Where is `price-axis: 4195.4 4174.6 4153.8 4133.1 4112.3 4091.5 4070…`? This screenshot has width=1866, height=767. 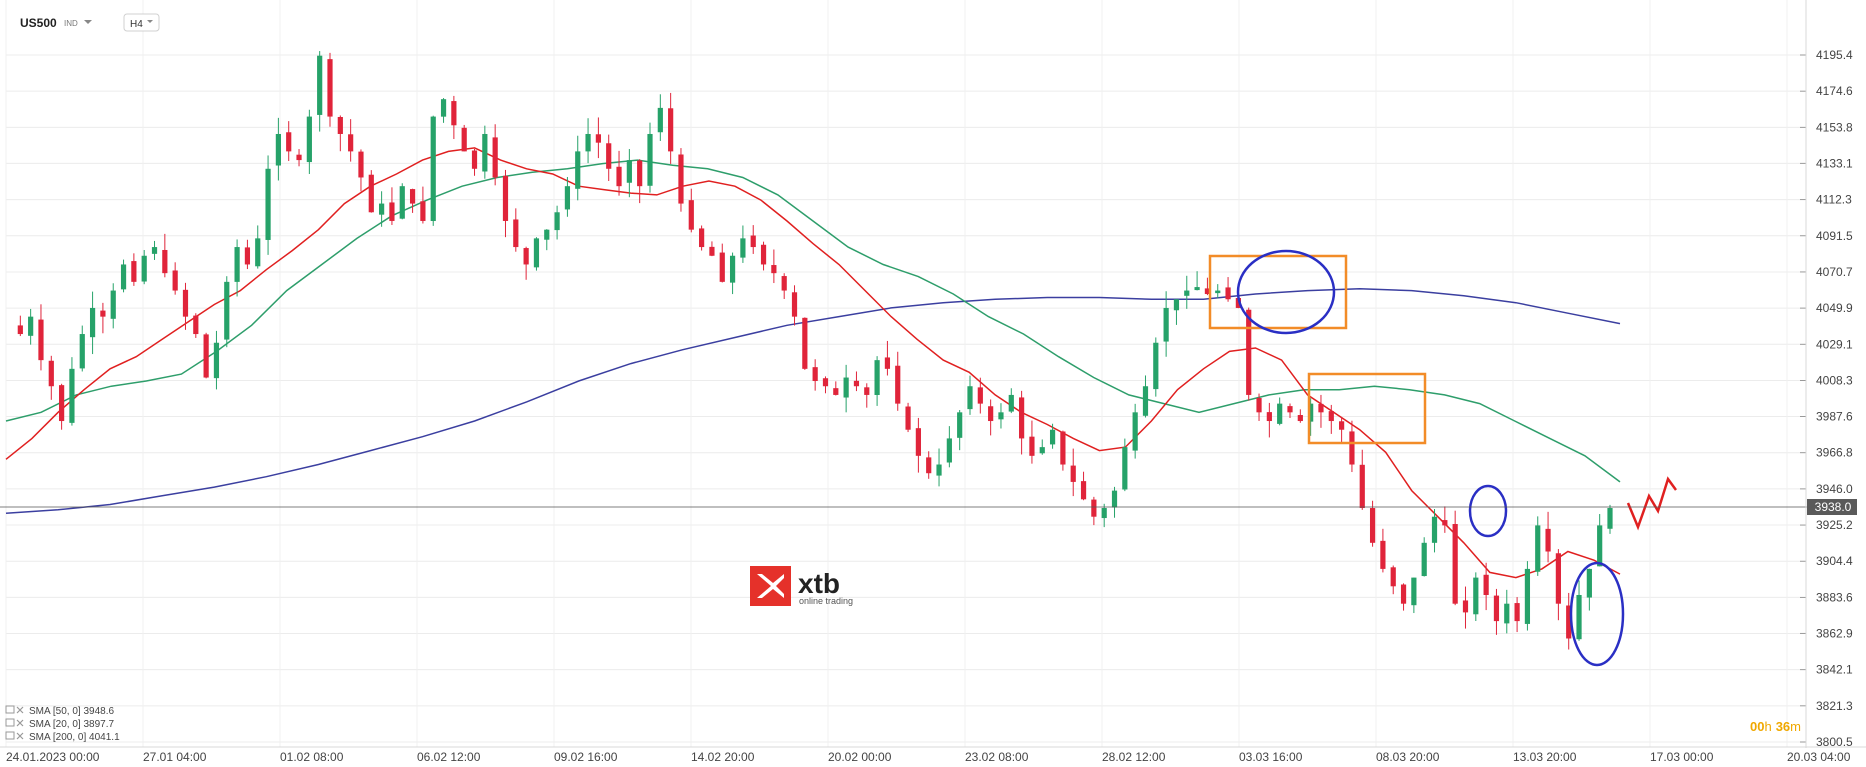 price-axis: 4195.4 4174.6 4153.8 4133.1 4112.3 4091.5 4070… is located at coordinates (1826, 374).